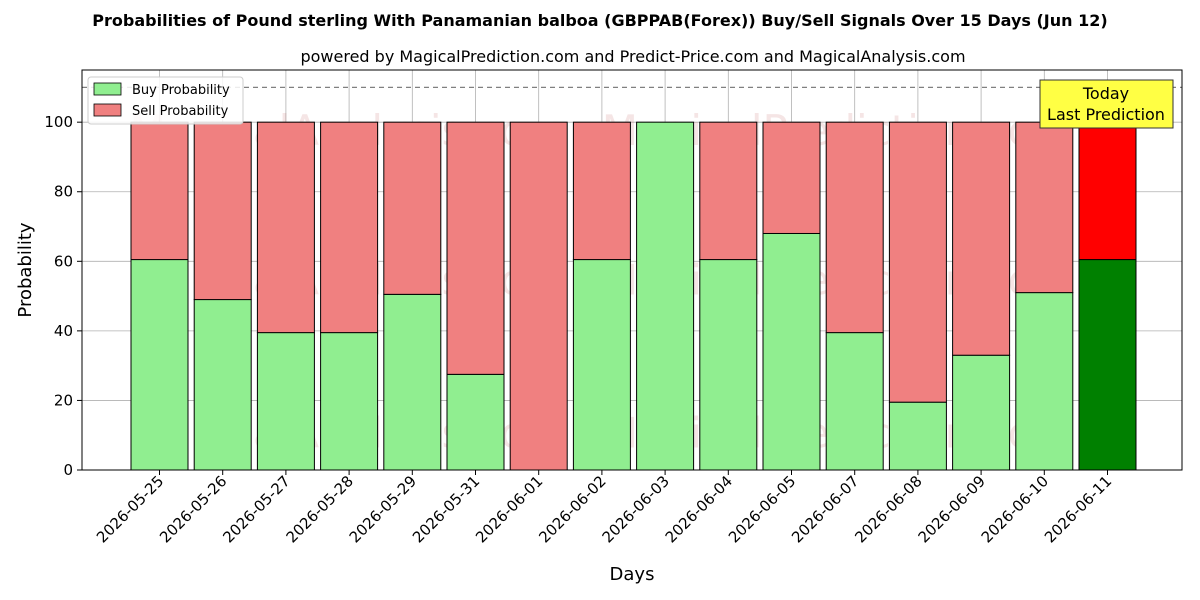  What do you see at coordinates (636, 509) in the screenshot?
I see `x-tick-label: 2026-06-03` at bounding box center [636, 509].